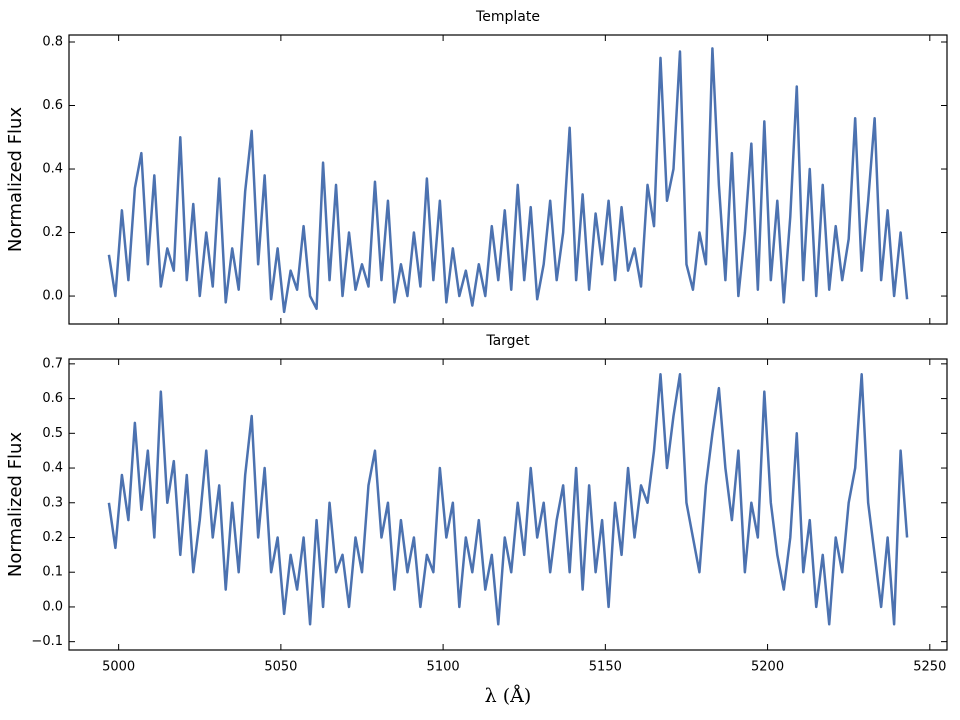 The image size is (960, 720). Describe the element at coordinates (443, 667) in the screenshot. I see `x-tick-label: 5100` at that location.